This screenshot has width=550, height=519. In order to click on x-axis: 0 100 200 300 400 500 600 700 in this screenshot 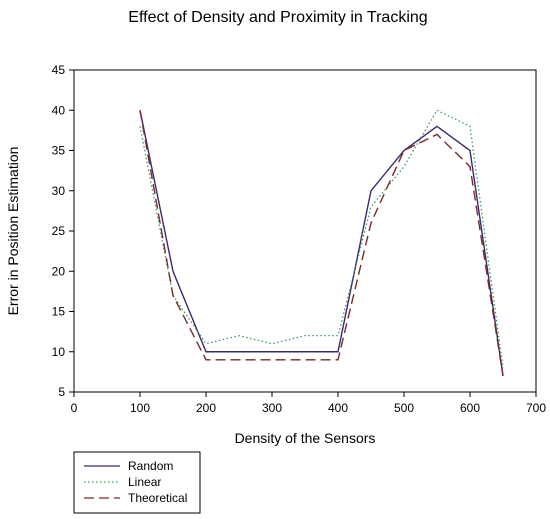, I will do `click(308, 403)`.